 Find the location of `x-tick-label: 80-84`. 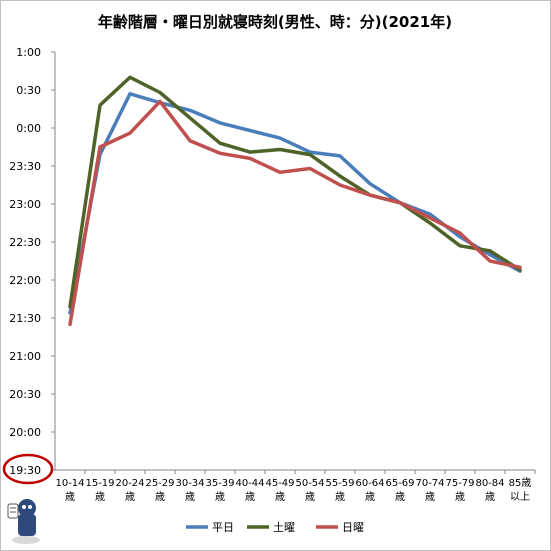

x-tick-label: 80-84 is located at coordinates (489, 483).